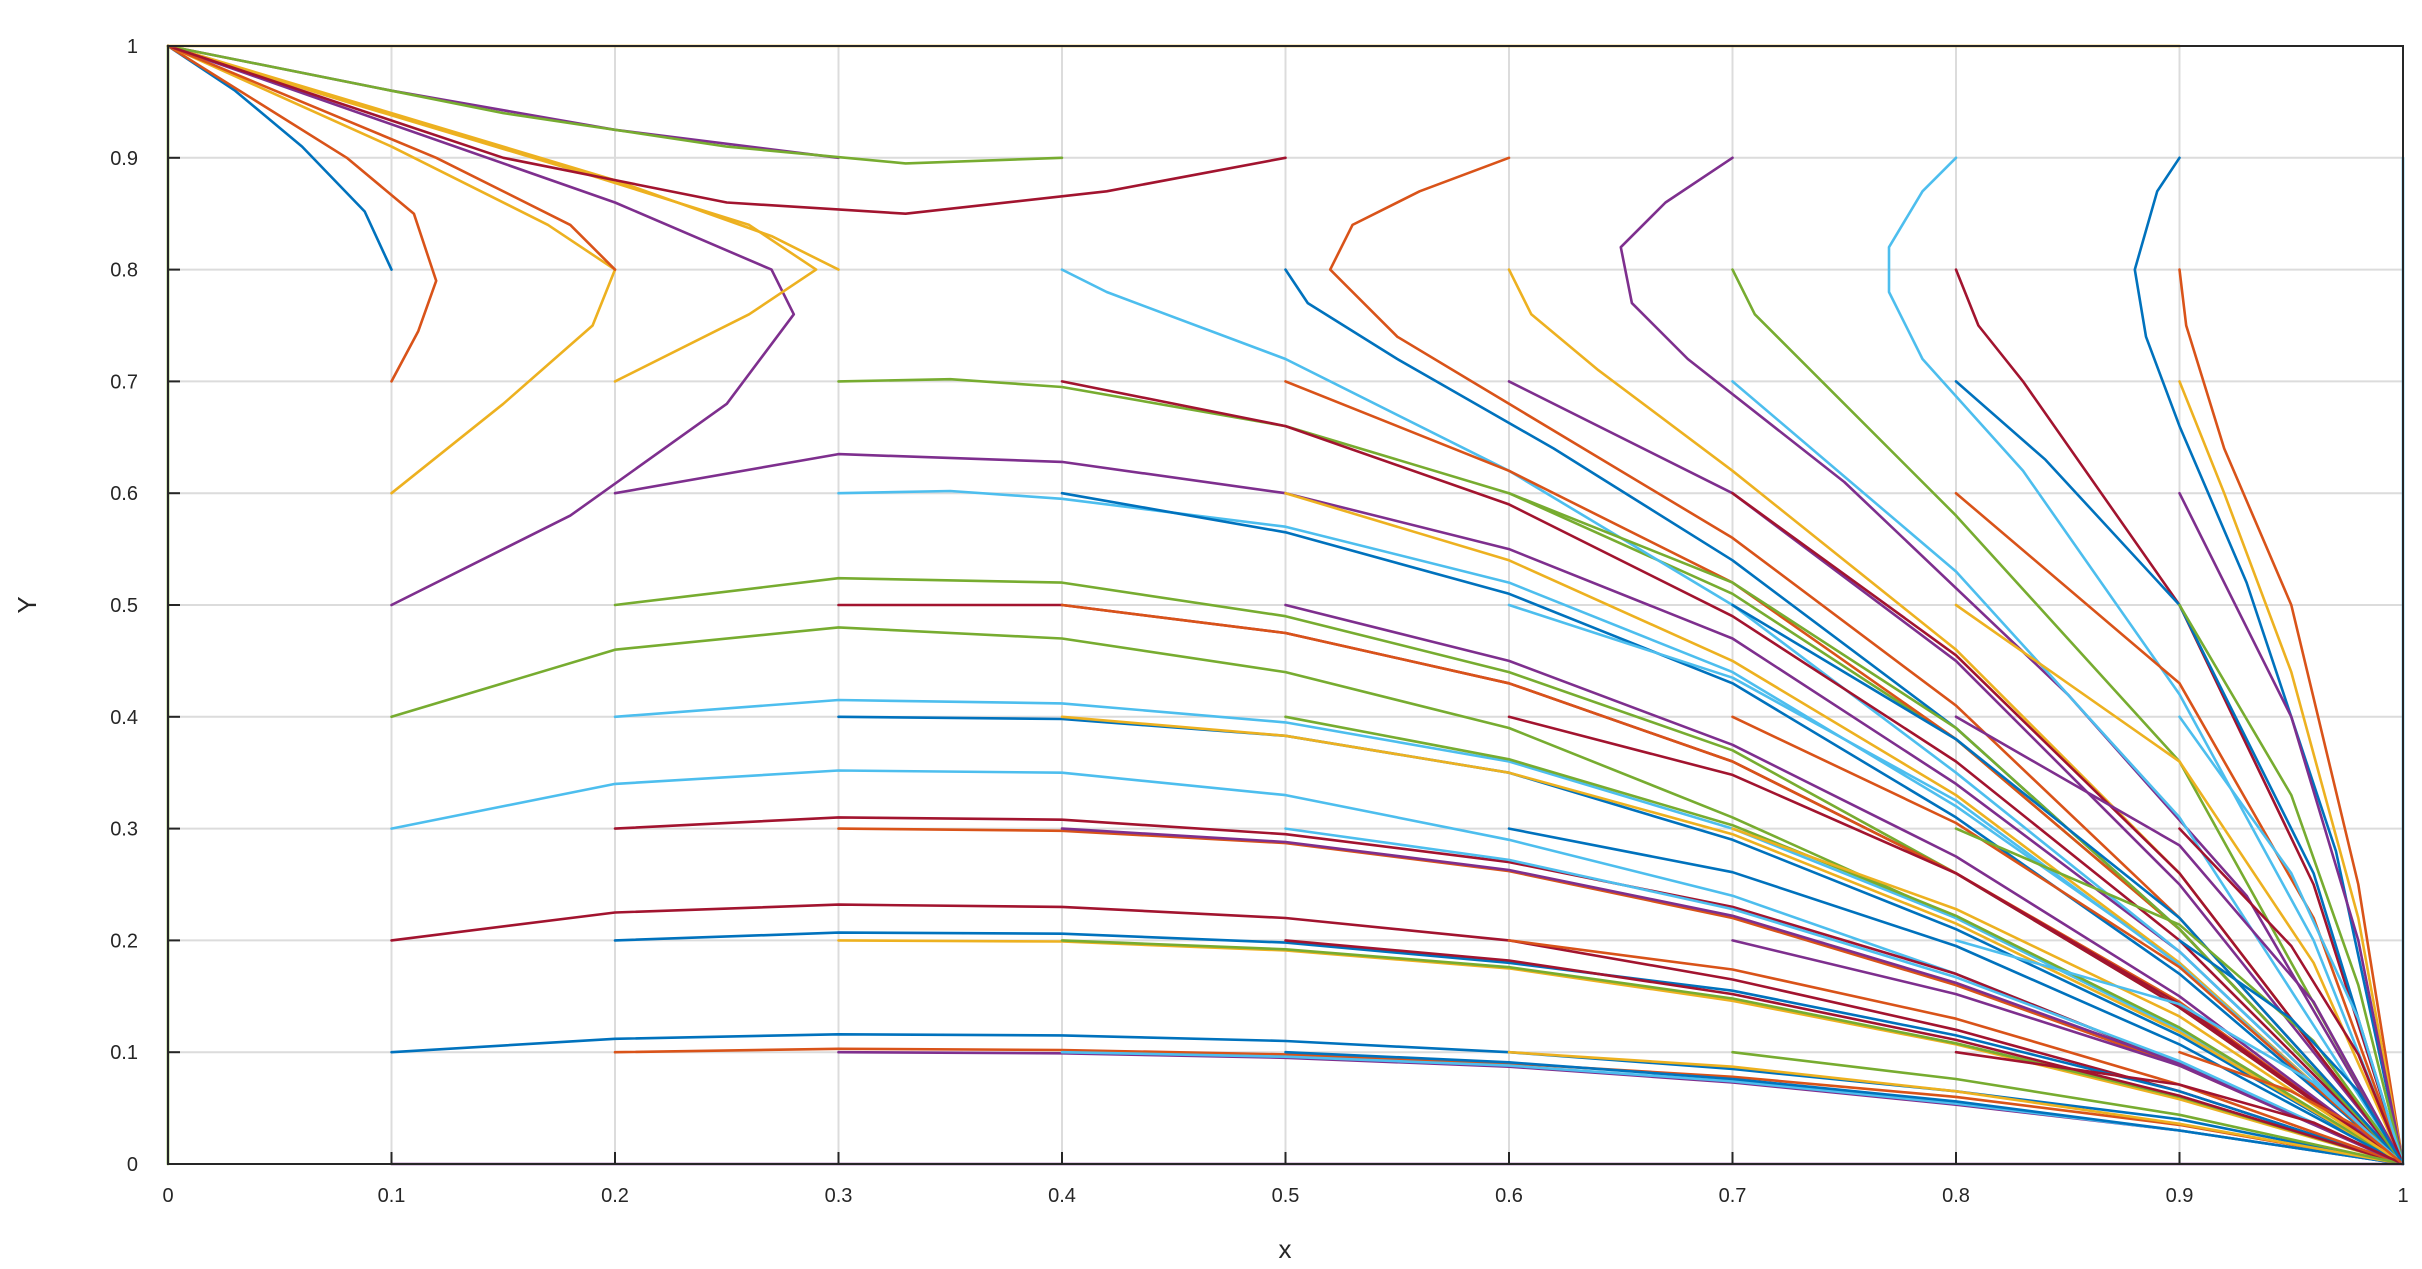 Image resolution: width=2422 pixels, height=1269 pixels. What do you see at coordinates (392, 1196) in the screenshot?
I see `x-tick-label-1: 0.1` at bounding box center [392, 1196].